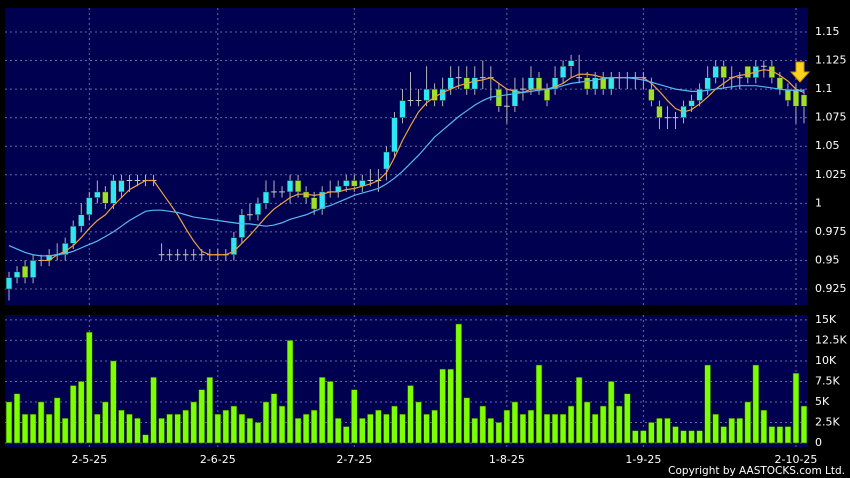 The image size is (850, 478). Describe the element at coordinates (831, 339) in the screenshot. I see `y-tick-label: 12.5K` at that location.